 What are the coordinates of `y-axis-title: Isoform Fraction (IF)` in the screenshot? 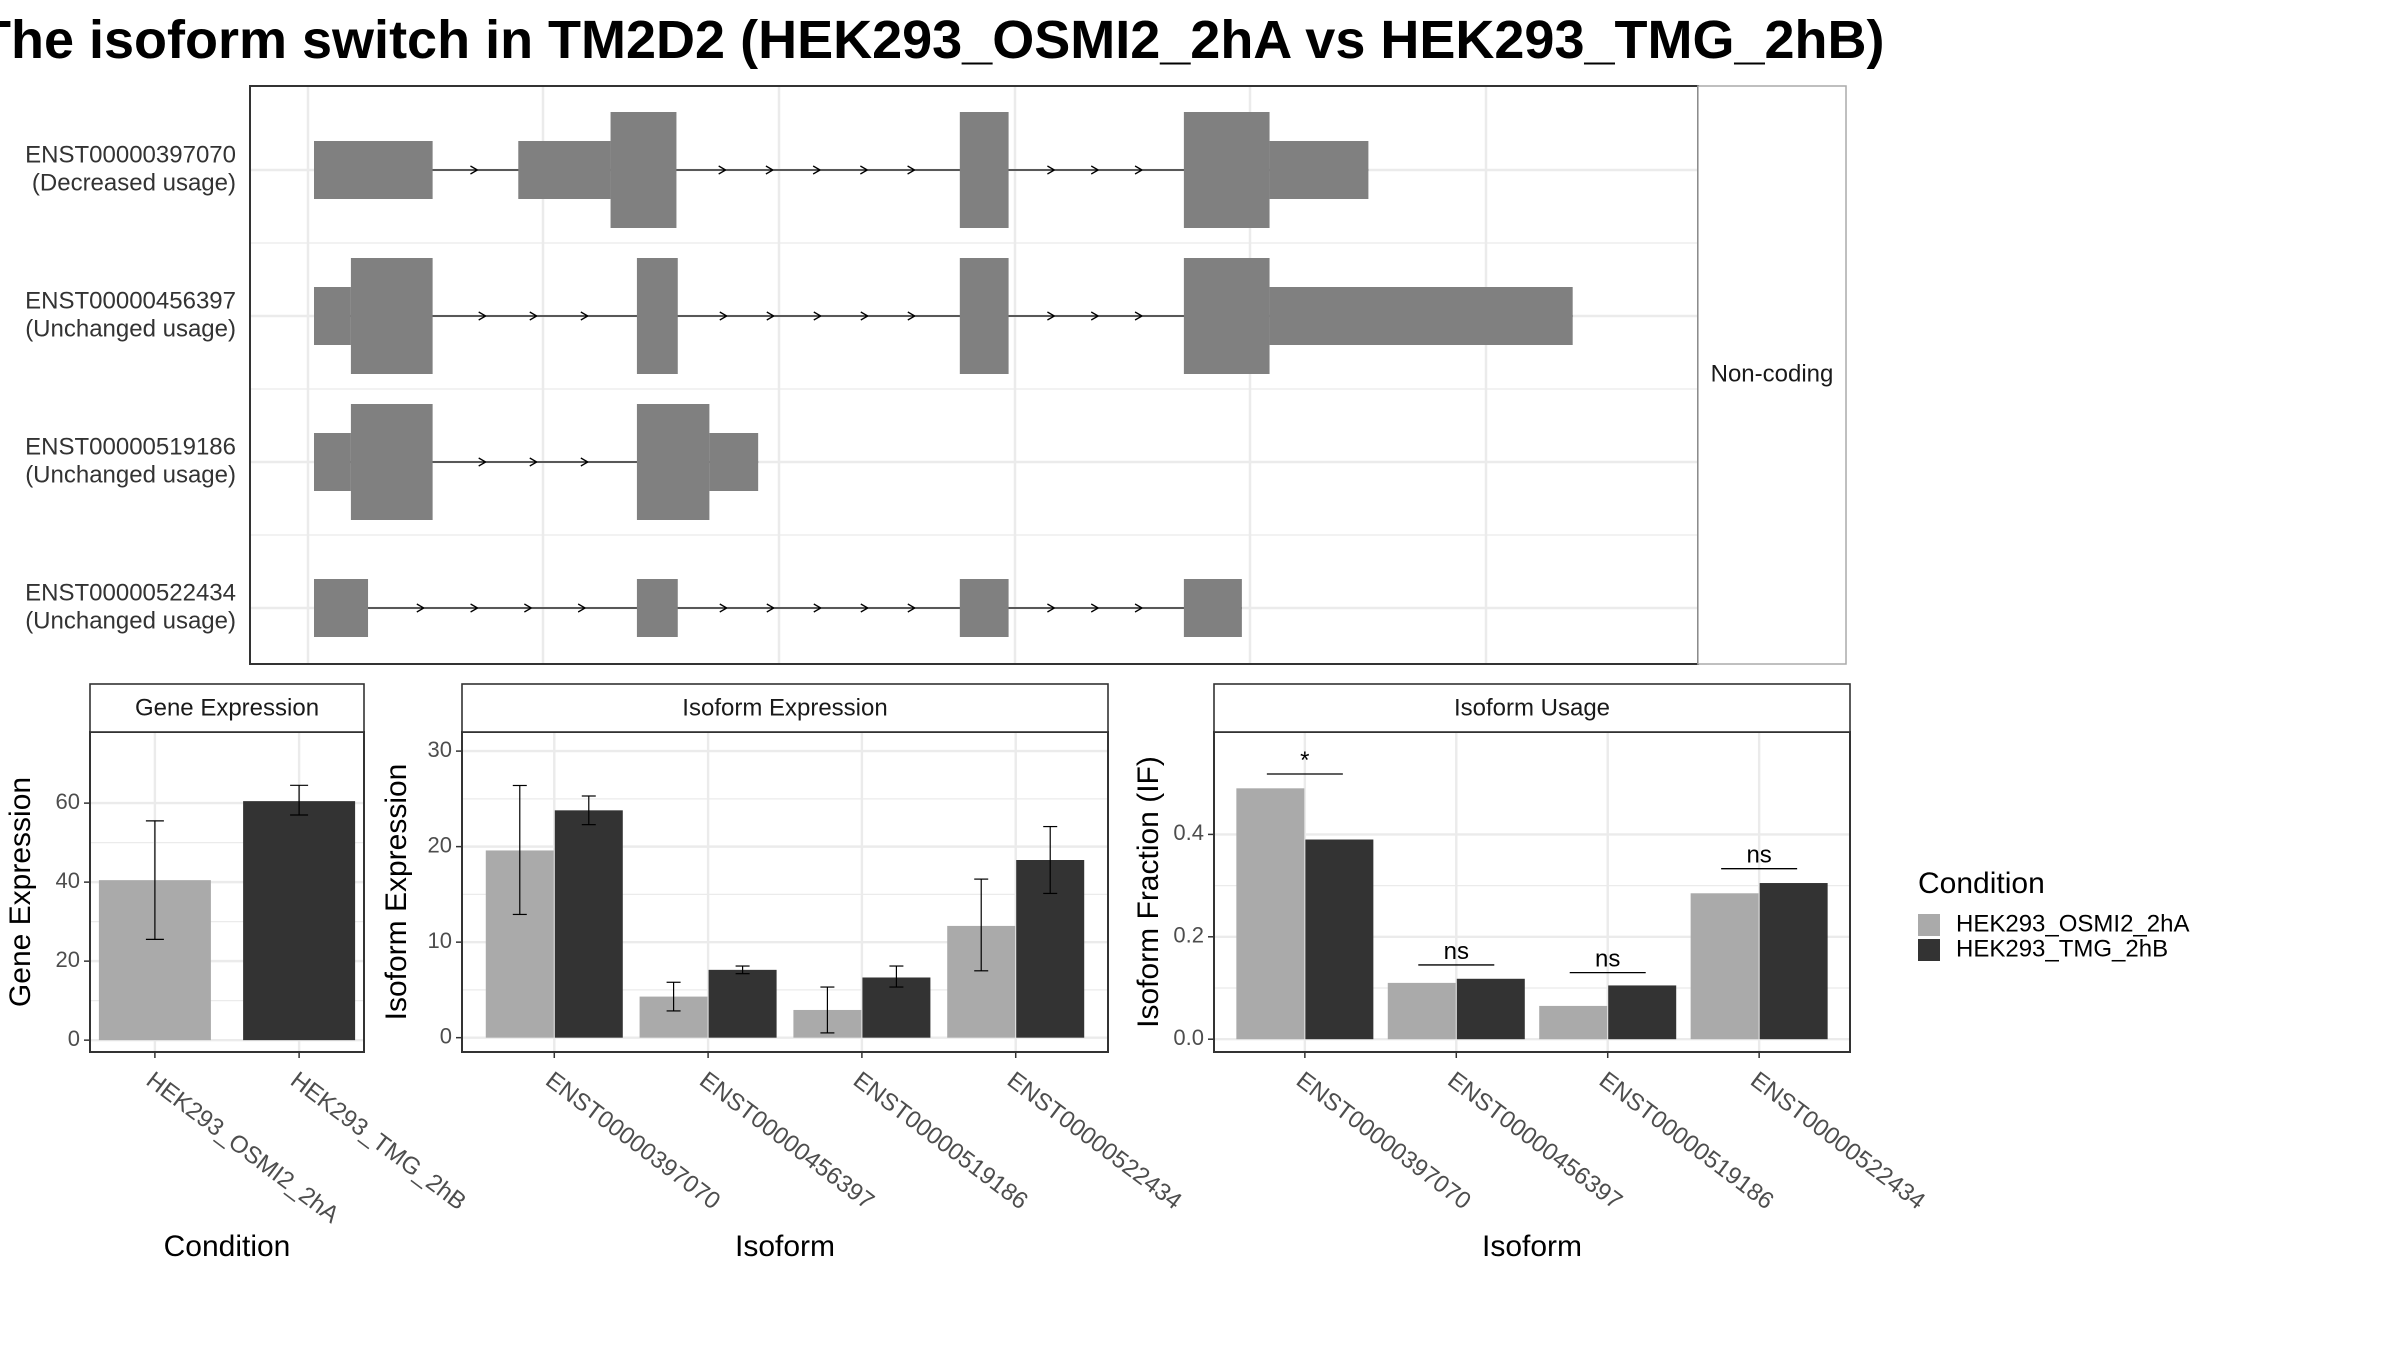 It's located at (1148, 892).